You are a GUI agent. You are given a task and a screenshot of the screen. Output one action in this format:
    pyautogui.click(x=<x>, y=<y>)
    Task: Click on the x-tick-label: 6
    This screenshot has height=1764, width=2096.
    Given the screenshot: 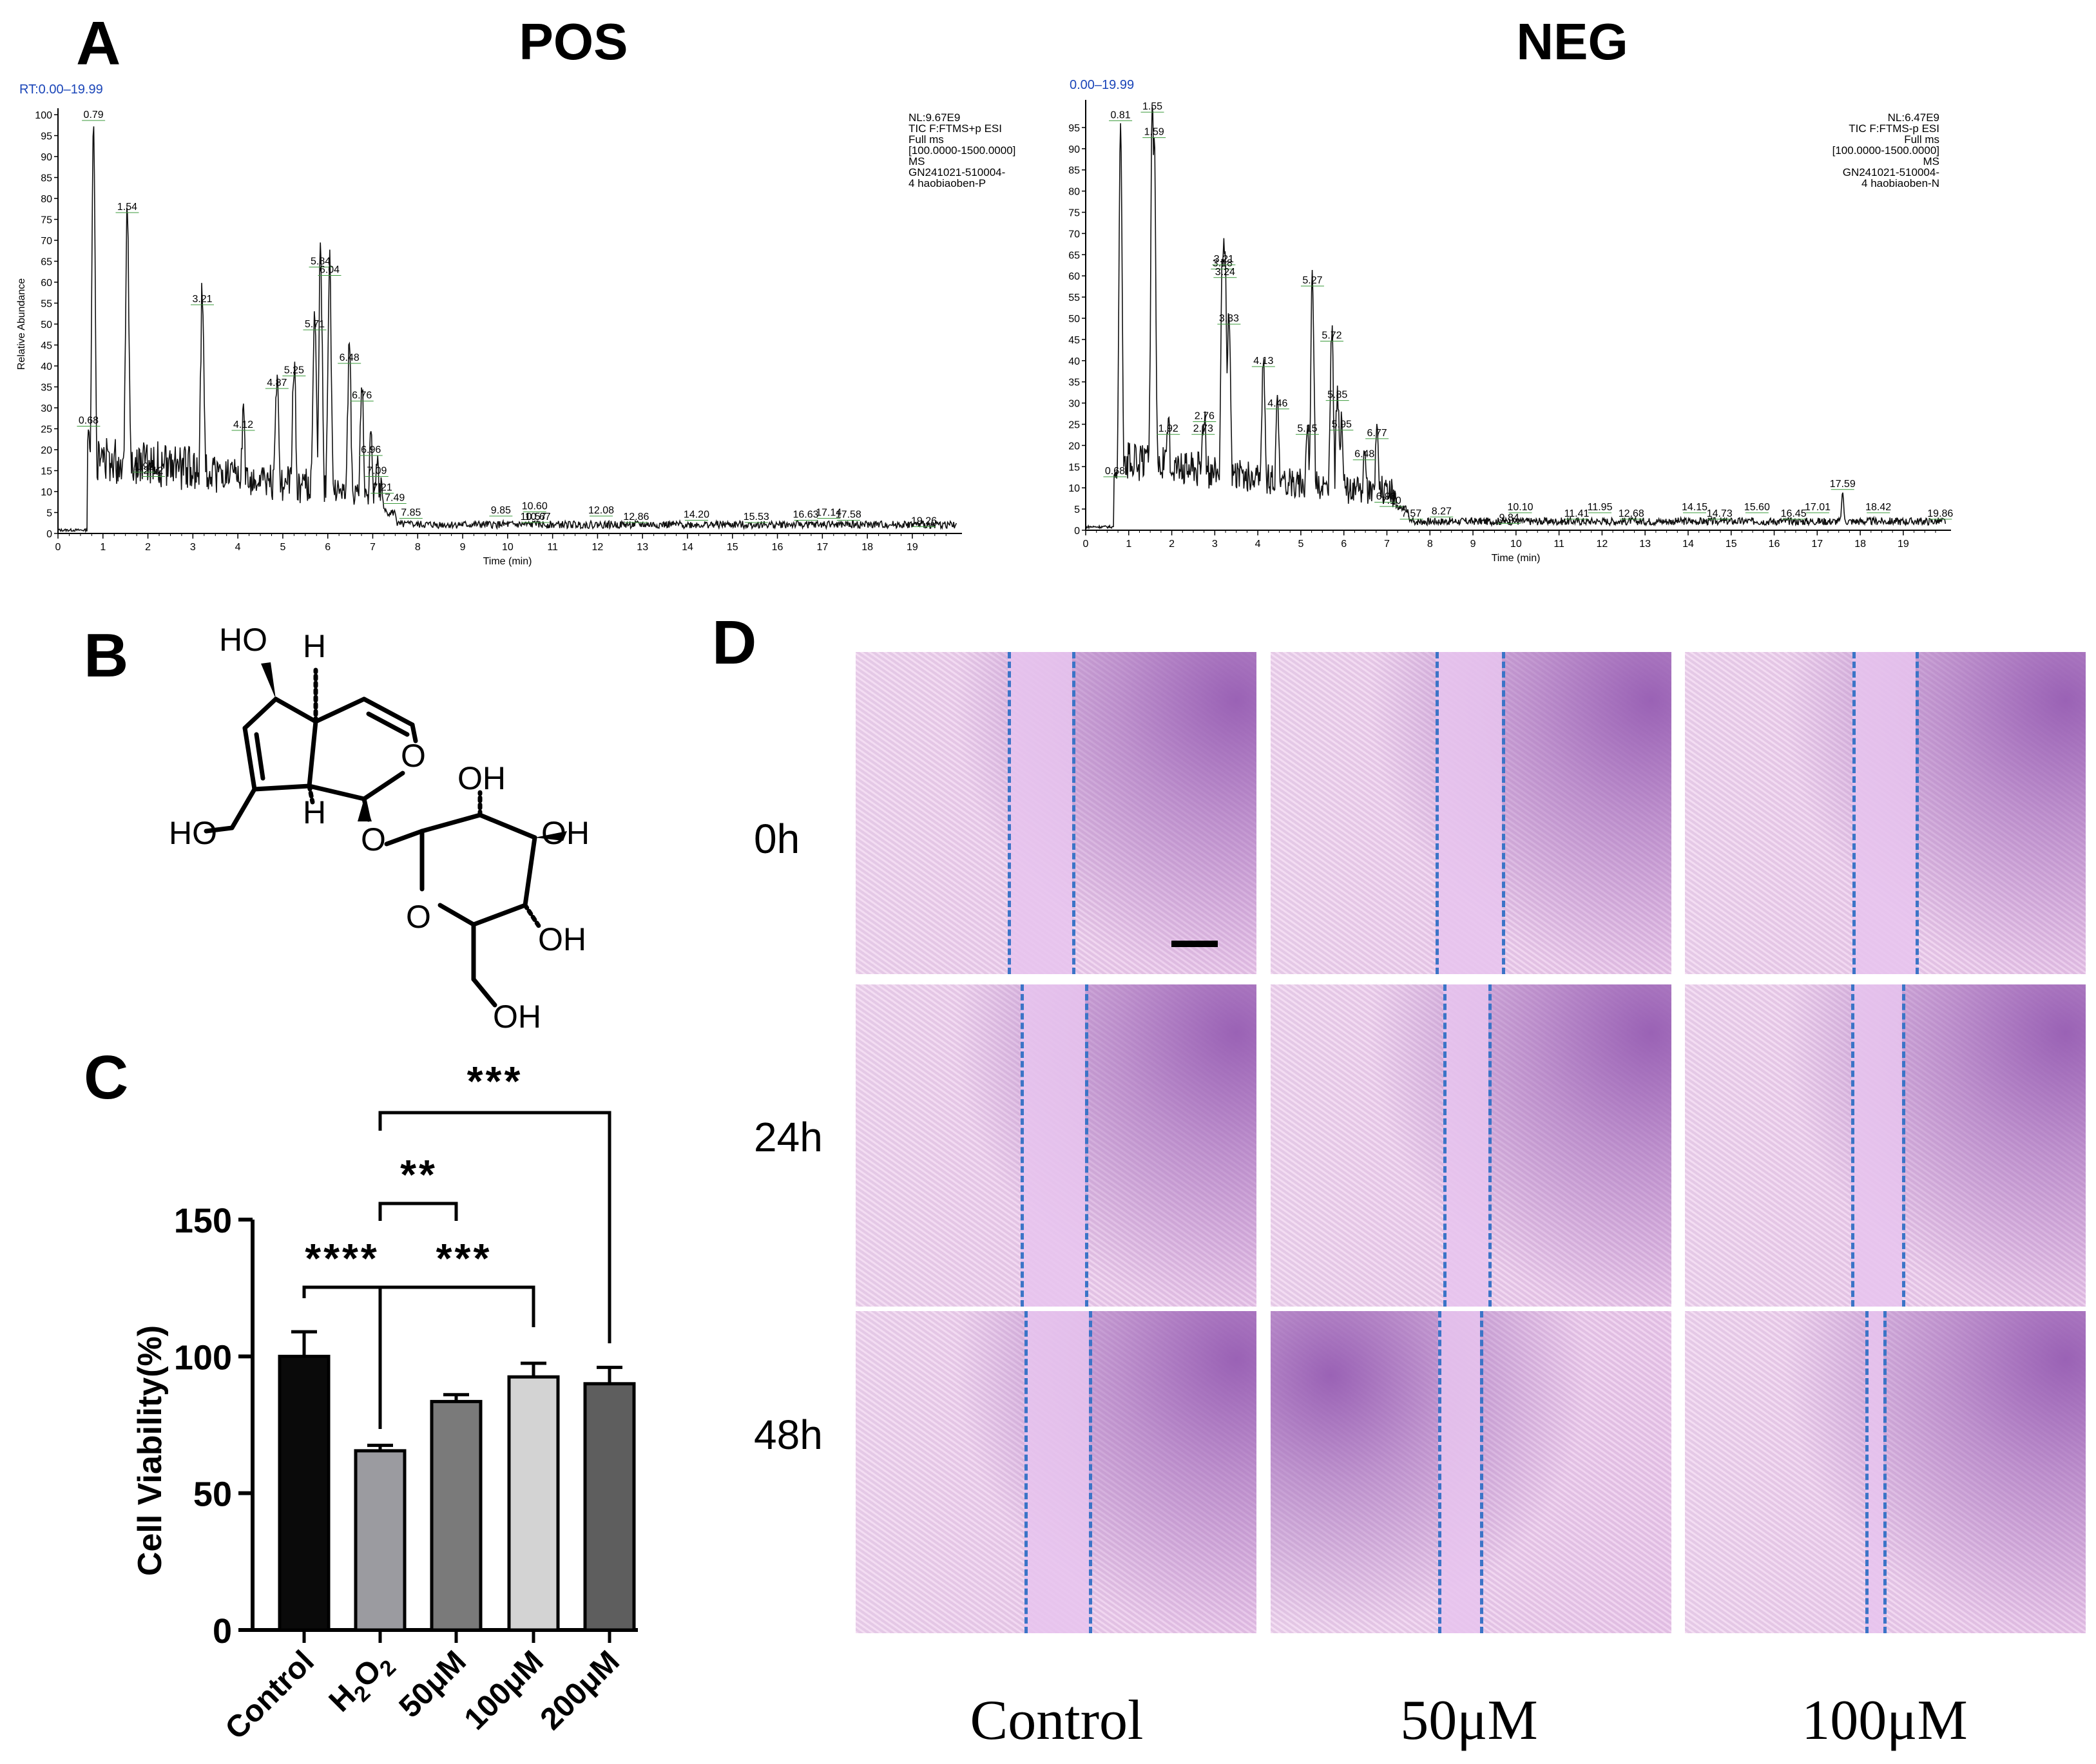 What is the action you would take?
    pyautogui.click(x=1344, y=544)
    